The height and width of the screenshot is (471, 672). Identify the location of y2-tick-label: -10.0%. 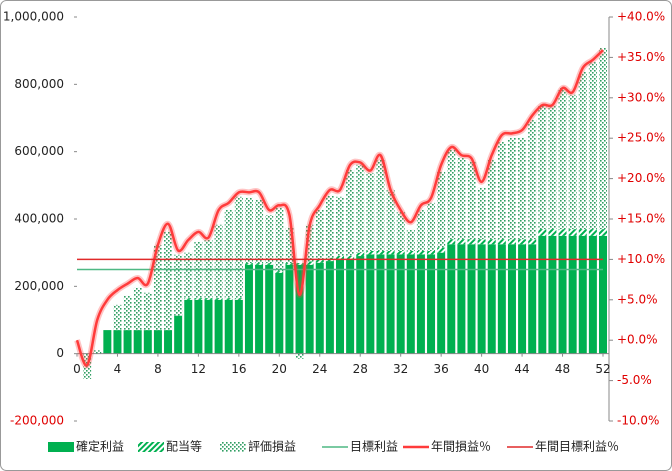
(638, 421).